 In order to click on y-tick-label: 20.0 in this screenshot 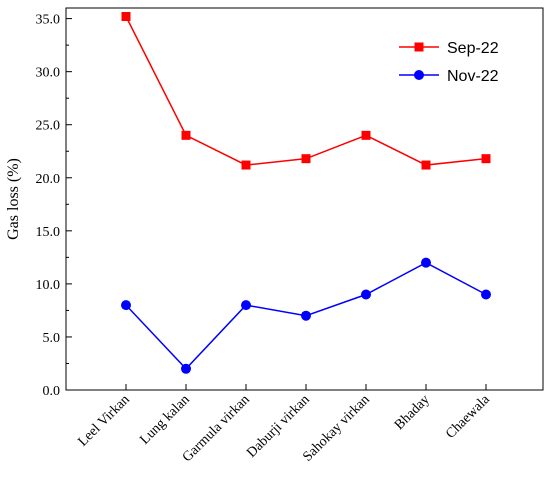, I will do `click(48, 179)`.